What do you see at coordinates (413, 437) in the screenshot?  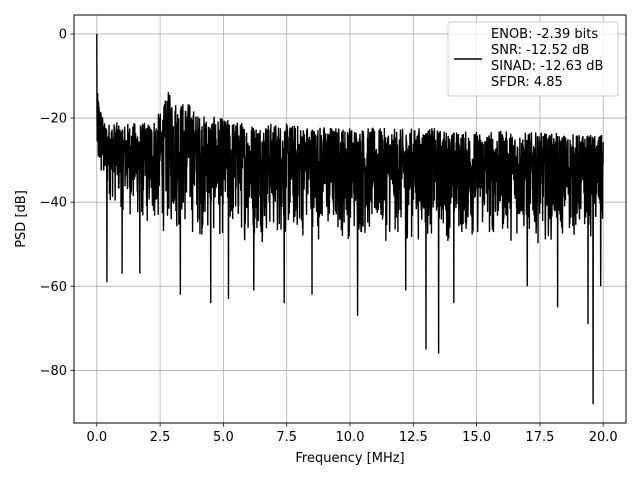 I see `x-tick-label: 12.5` at bounding box center [413, 437].